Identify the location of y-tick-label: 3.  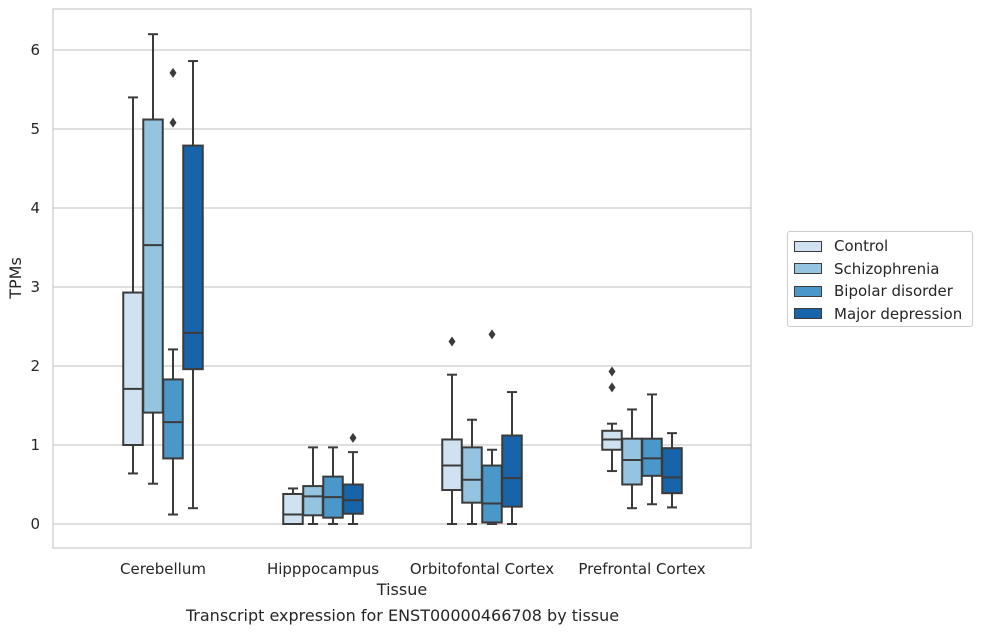
(35, 287).